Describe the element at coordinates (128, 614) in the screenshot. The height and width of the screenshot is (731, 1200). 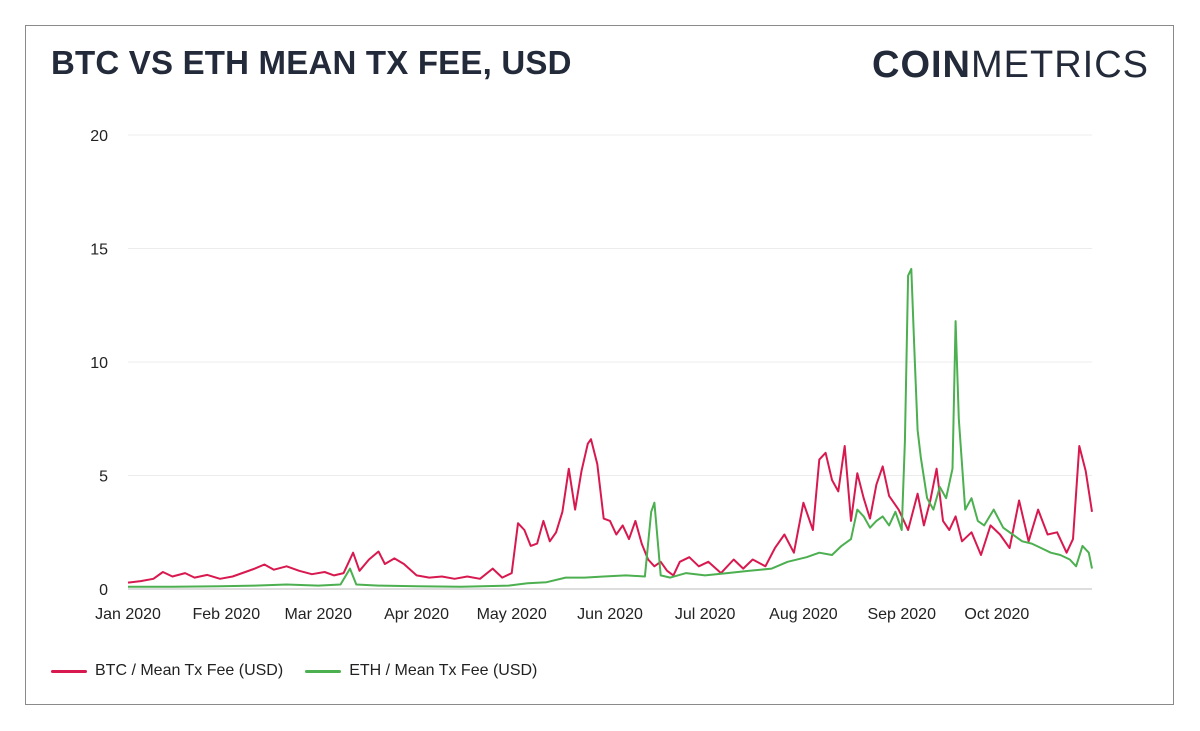
I see `x-tick-label: Jan 2020` at that location.